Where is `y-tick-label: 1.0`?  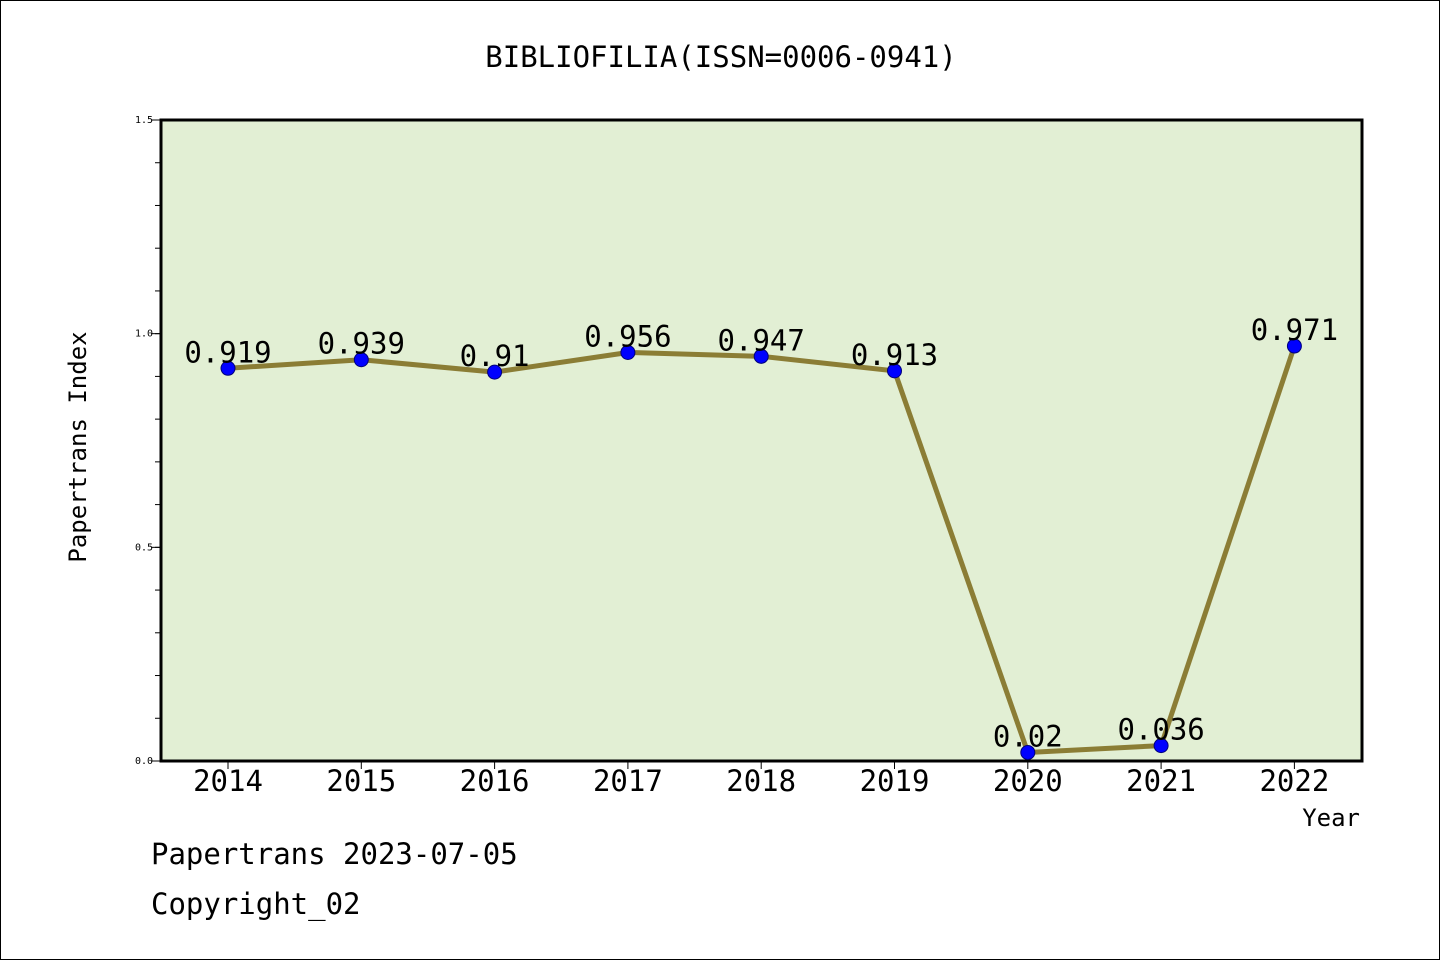
y-tick-label: 1.0 is located at coordinates (144, 334).